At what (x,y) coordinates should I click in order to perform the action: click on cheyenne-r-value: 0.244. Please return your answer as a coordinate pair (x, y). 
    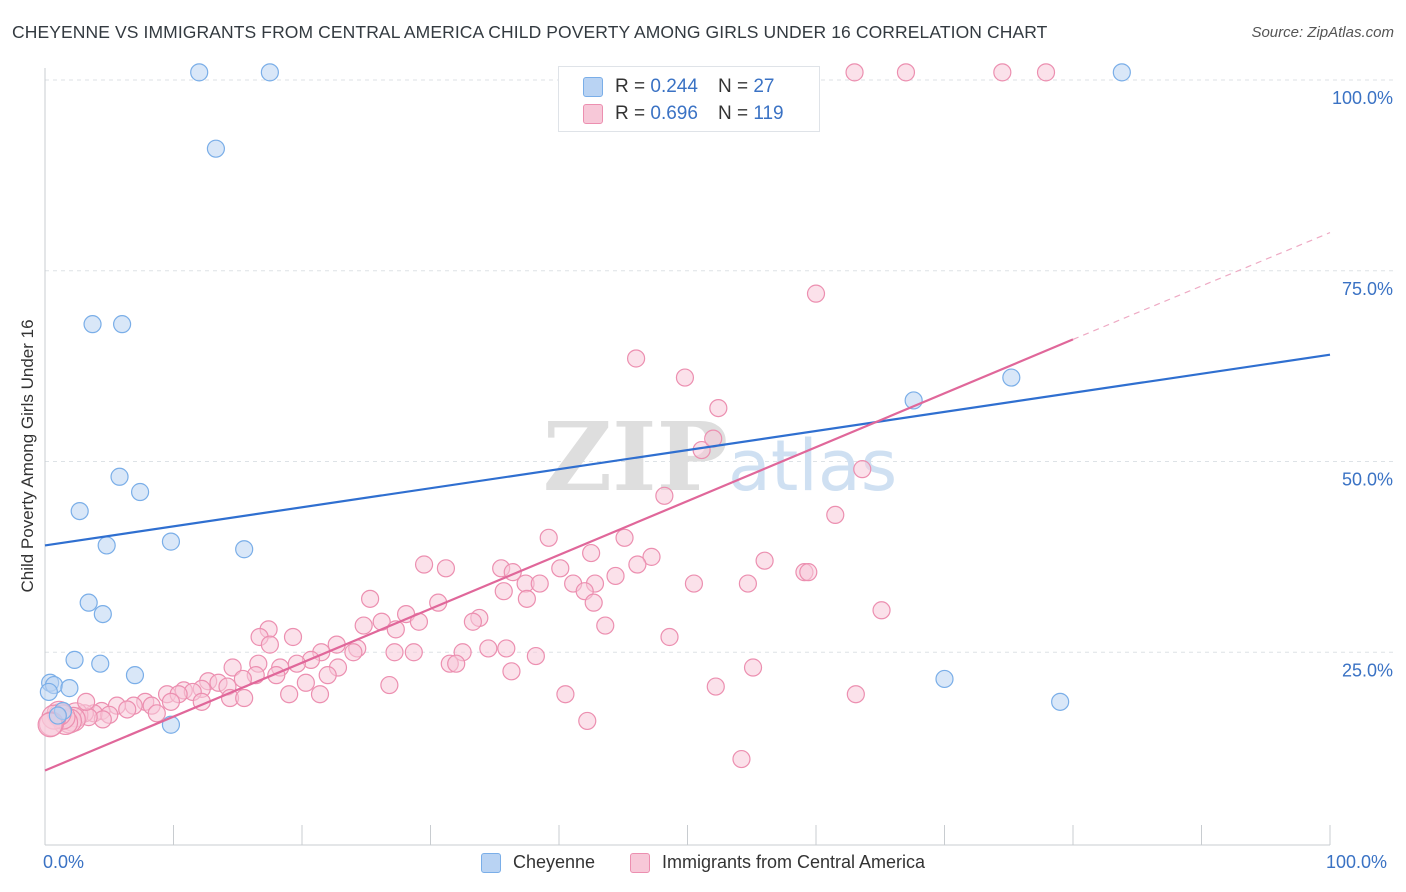
    Looking at the image, I should click on (674, 86).